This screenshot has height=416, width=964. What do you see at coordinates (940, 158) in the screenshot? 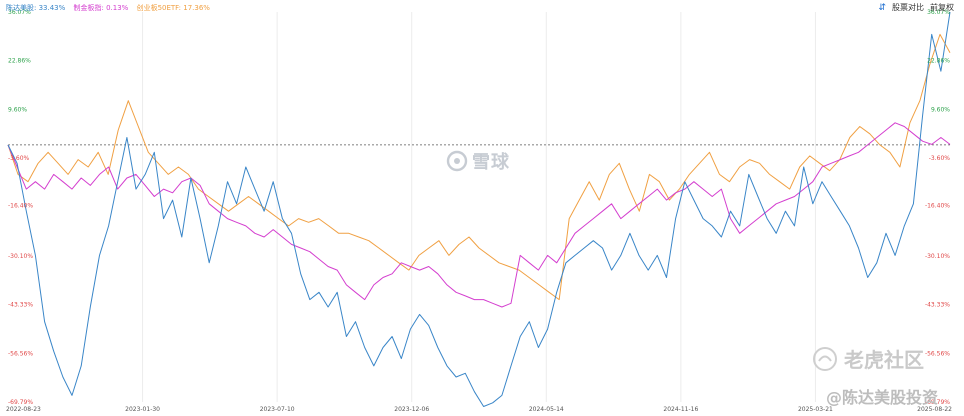
I see `y-tick-label-right: -3.60%` at bounding box center [940, 158].